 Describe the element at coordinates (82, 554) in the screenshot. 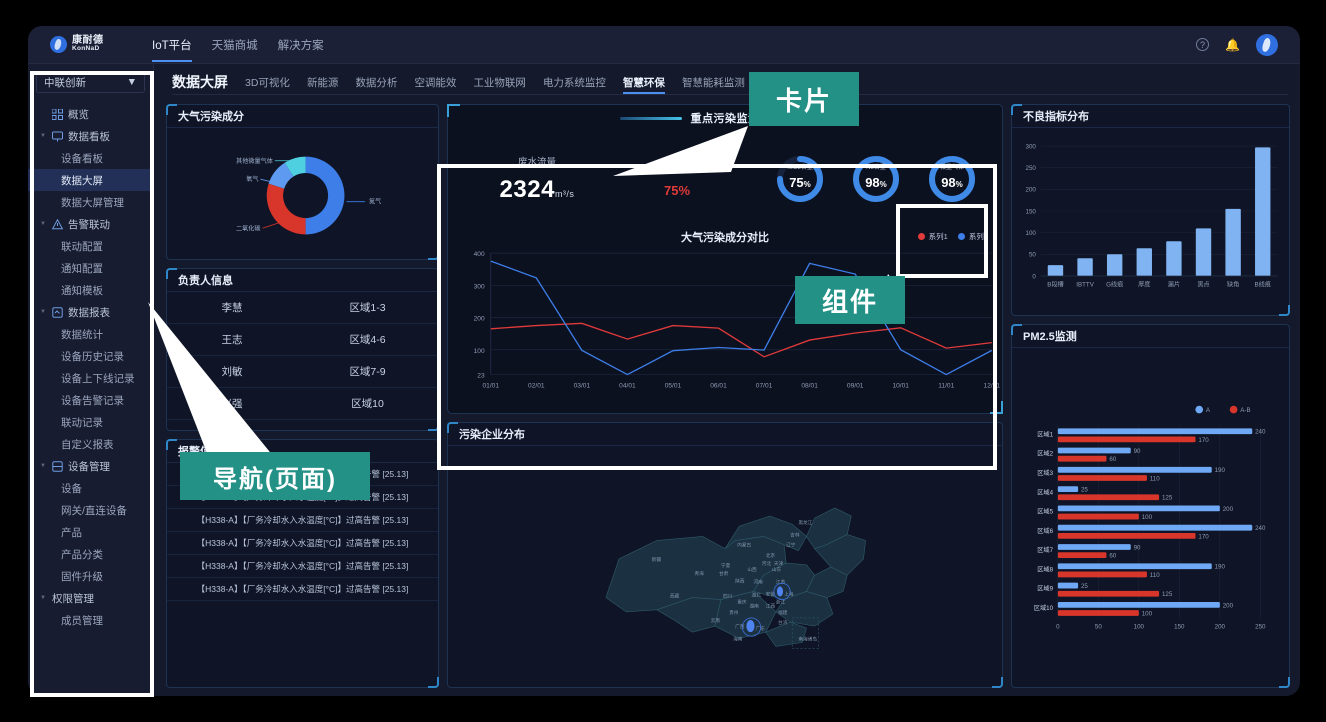

I see `sidebar-item-product-category-label: 产品分类` at that location.